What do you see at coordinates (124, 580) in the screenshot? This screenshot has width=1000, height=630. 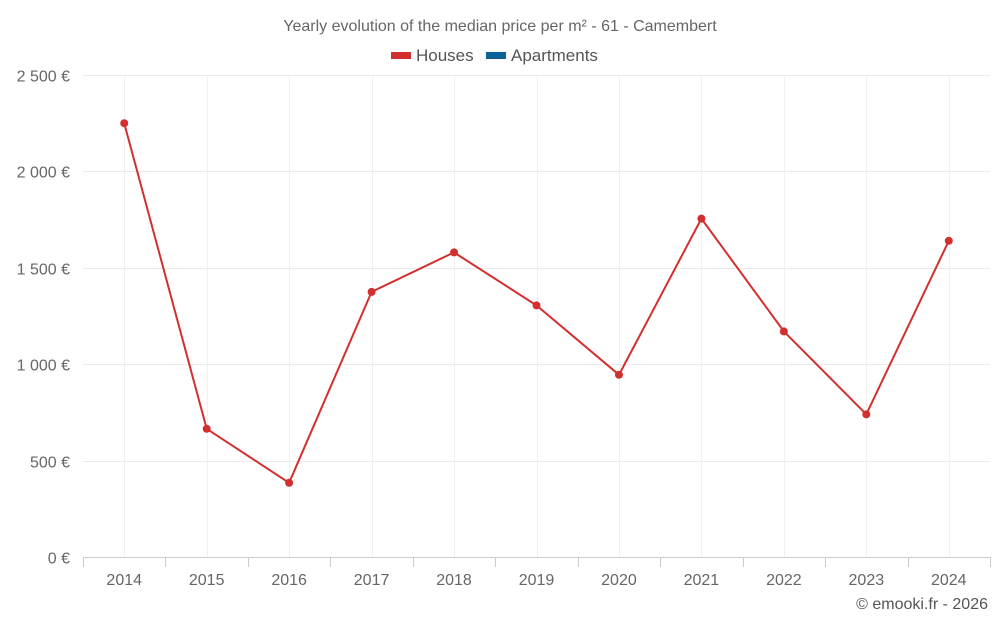 I see `x-tick-label: 2014` at bounding box center [124, 580].